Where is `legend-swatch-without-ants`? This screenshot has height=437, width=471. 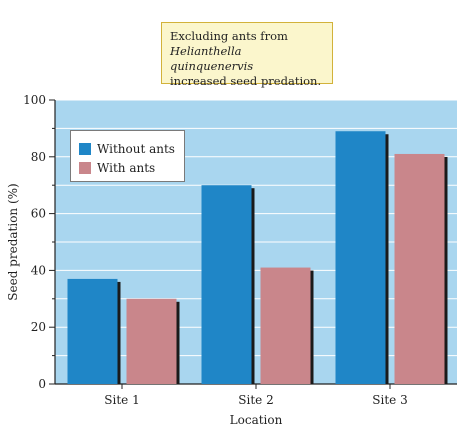 legend-swatch-without-ants is located at coordinates (85, 149).